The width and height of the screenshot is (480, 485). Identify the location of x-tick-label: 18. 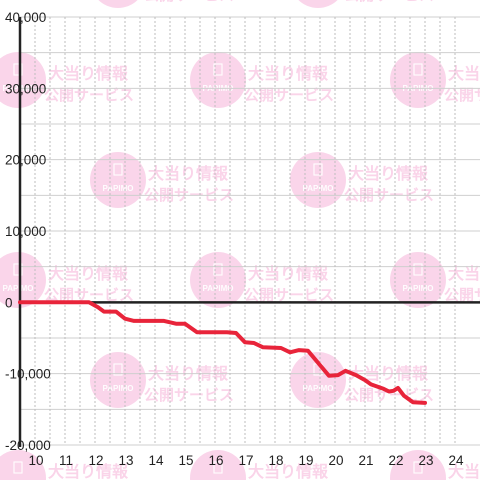
(275, 460).